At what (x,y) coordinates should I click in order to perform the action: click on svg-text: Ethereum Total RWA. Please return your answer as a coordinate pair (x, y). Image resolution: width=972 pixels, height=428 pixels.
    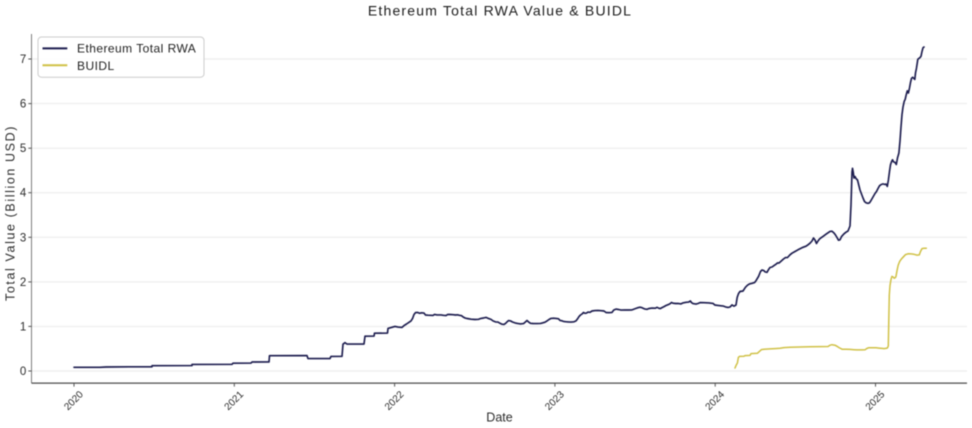
    Looking at the image, I should click on (136, 48).